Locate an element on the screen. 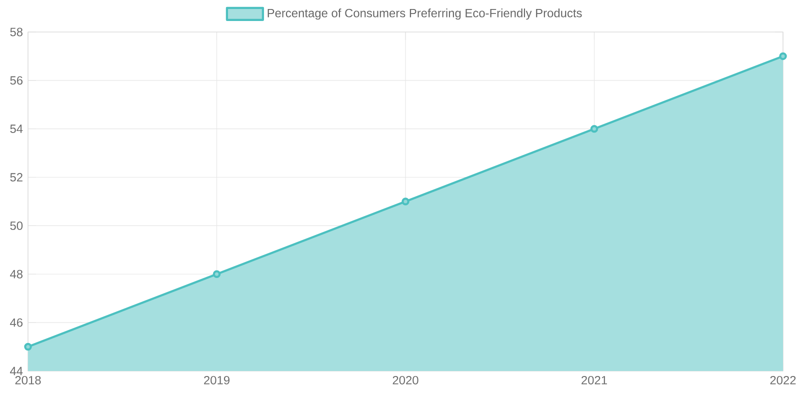 The width and height of the screenshot is (800, 400). legend-label: Percentage of Consumers Preferring Eco-Friendly Products is located at coordinates (425, 14).